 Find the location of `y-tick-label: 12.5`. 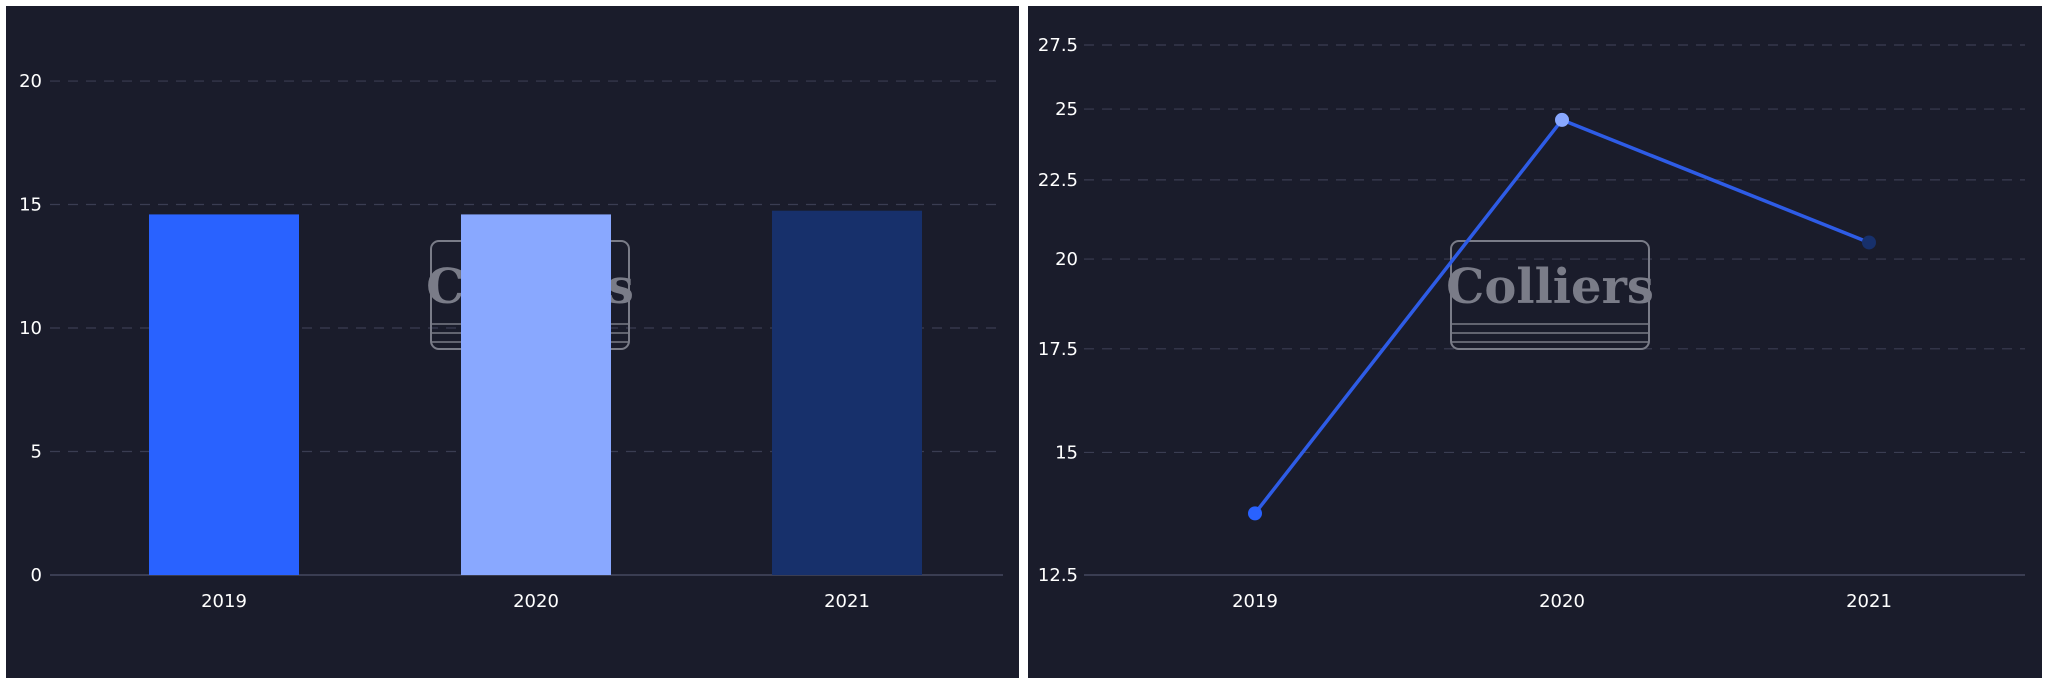

y-tick-label: 12.5 is located at coordinates (1058, 575).